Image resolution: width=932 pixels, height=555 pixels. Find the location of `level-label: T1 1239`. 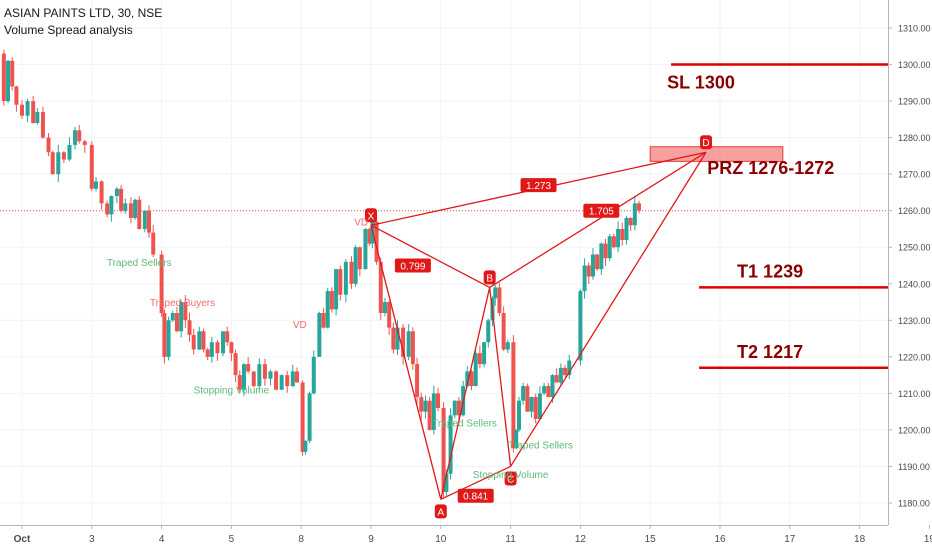

level-label: T1 1239 is located at coordinates (770, 271).